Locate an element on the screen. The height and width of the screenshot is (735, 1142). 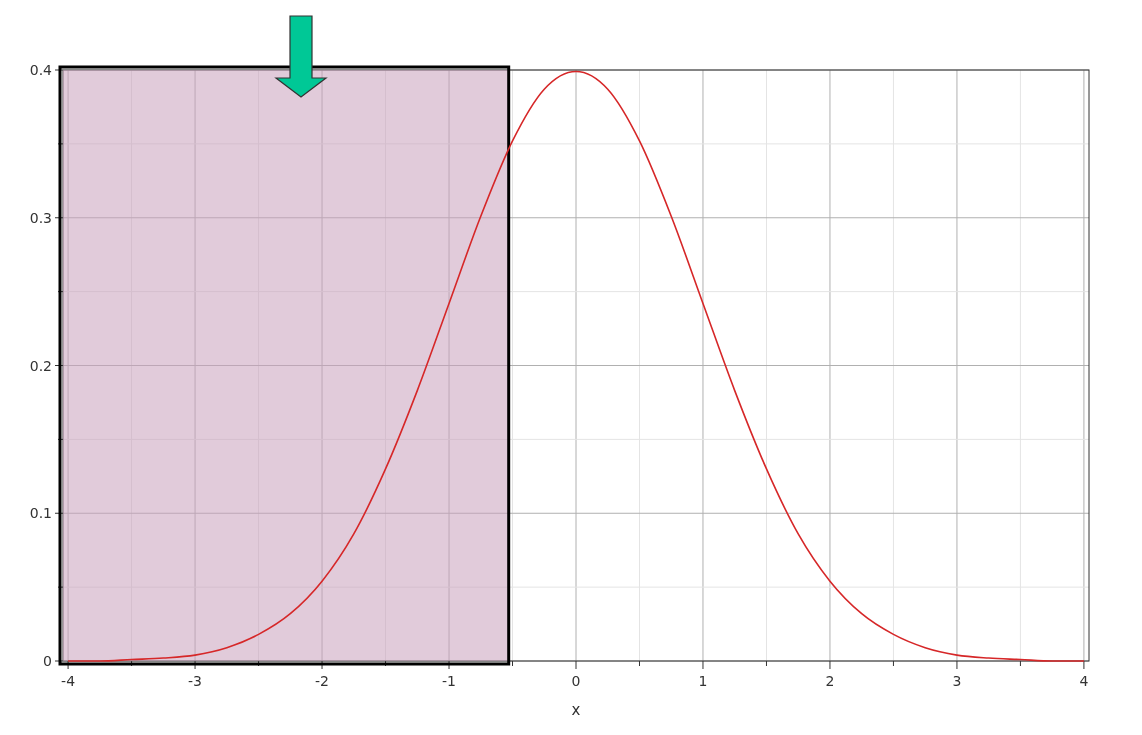
x-tick-label: 2 is located at coordinates (830, 681).